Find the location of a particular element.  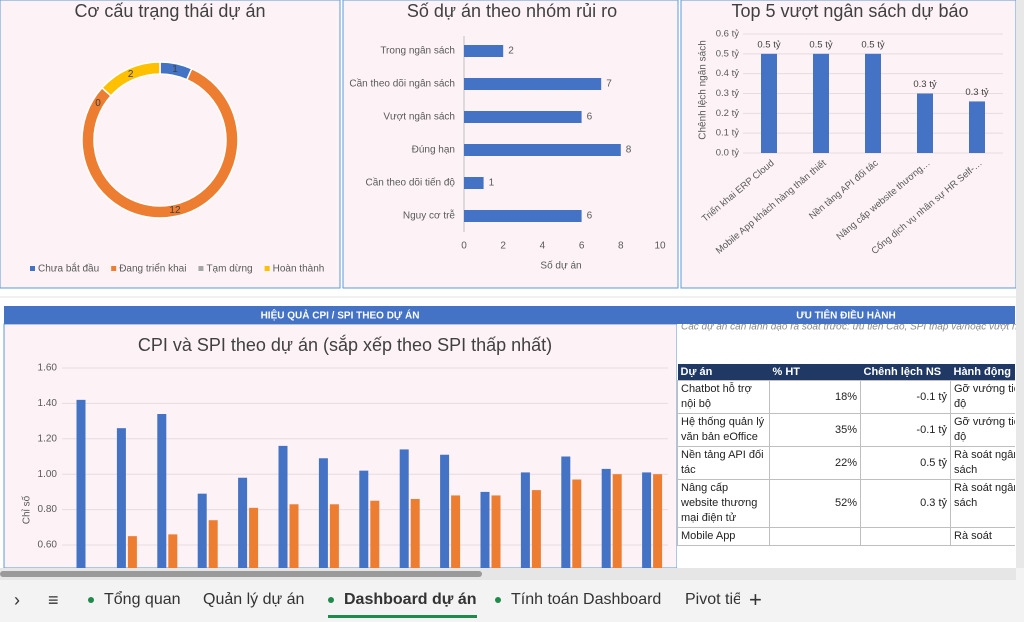

h-scroll is located at coordinates (508, 574).